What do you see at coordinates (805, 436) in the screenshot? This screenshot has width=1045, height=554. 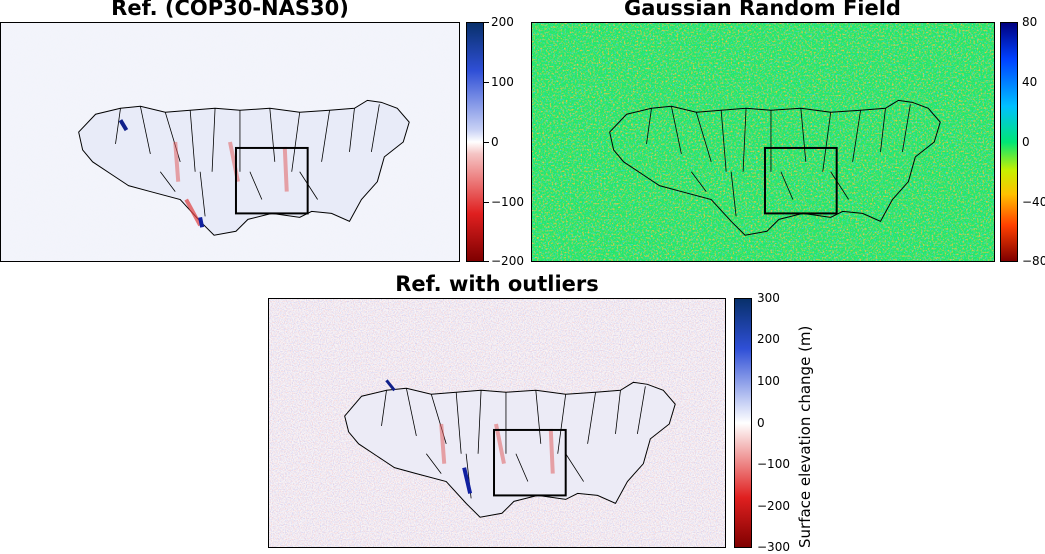 I see `colorbar-label: Surface elevation change (m)` at bounding box center [805, 436].